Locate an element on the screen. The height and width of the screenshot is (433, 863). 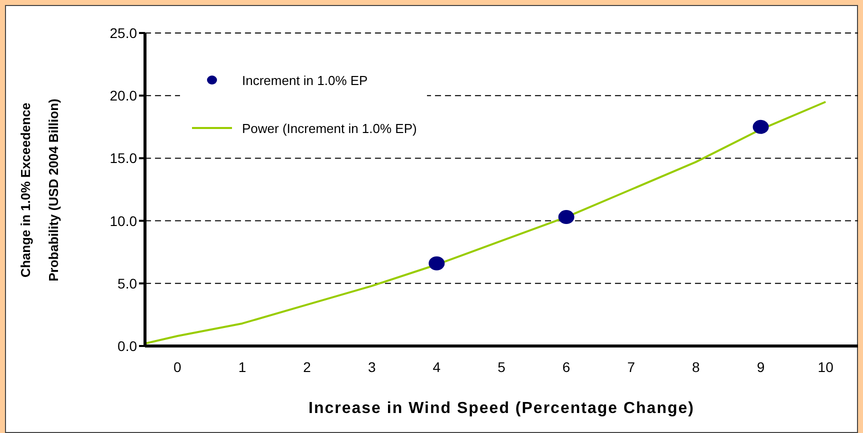
x-tick-label: 8 is located at coordinates (696, 366).